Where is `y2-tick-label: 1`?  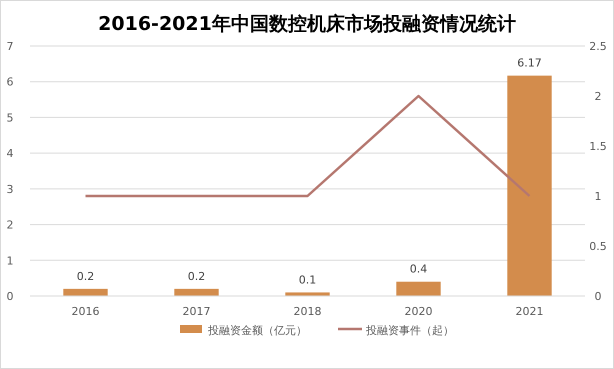 y2-tick-label: 1 is located at coordinates (598, 196).